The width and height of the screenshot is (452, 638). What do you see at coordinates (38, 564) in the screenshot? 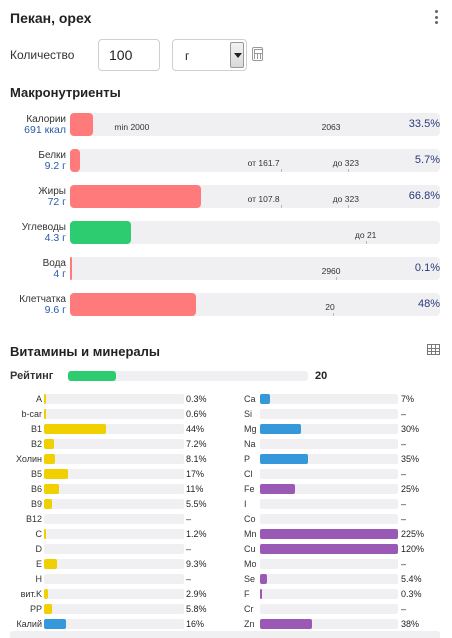
I see `vitamin-name: E` at bounding box center [38, 564].